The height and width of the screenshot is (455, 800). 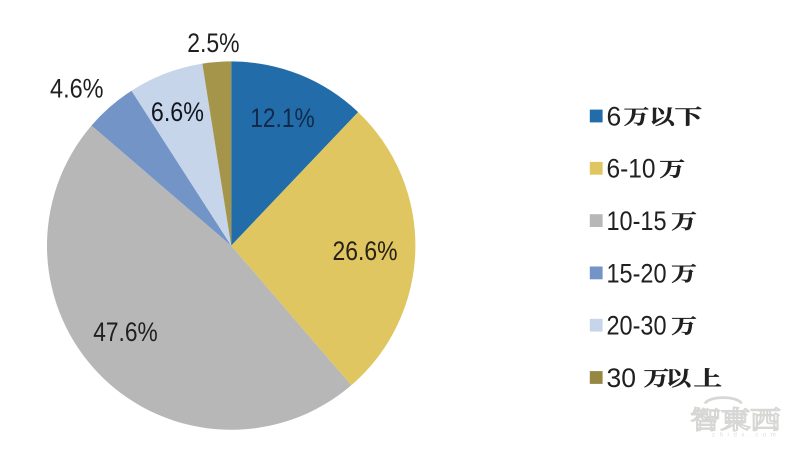 I want to click on svg-text: 20-30, so click(x=637, y=326).